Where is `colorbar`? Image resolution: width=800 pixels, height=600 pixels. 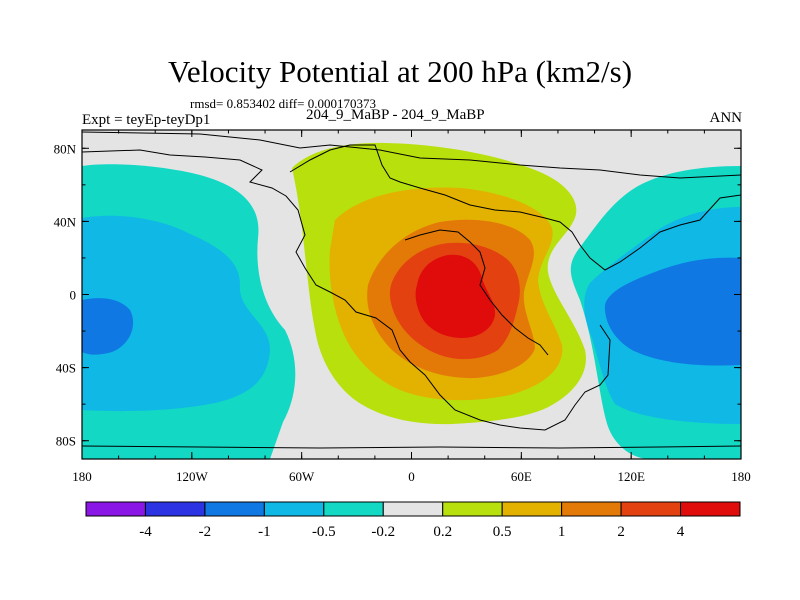 colorbar is located at coordinates (413, 509).